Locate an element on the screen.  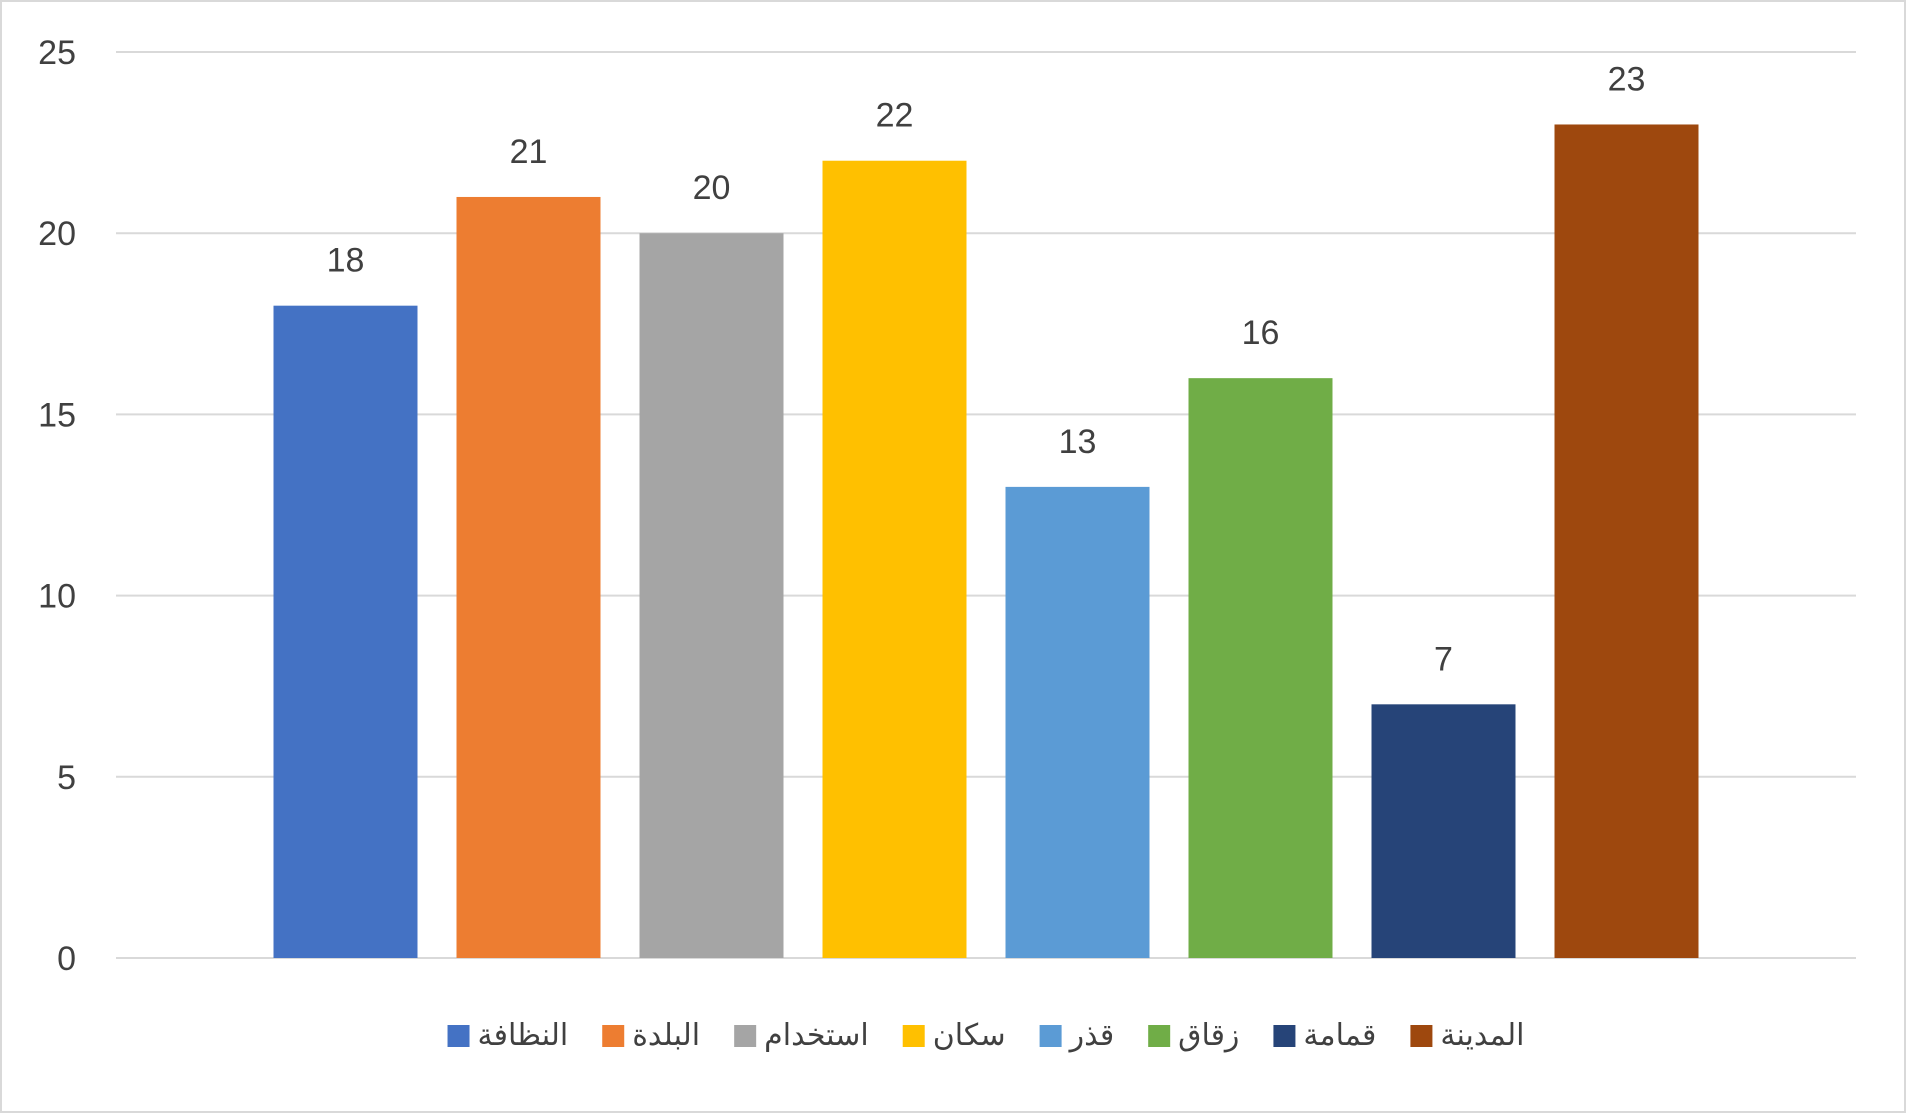
data-label: 22 is located at coordinates (895, 116).